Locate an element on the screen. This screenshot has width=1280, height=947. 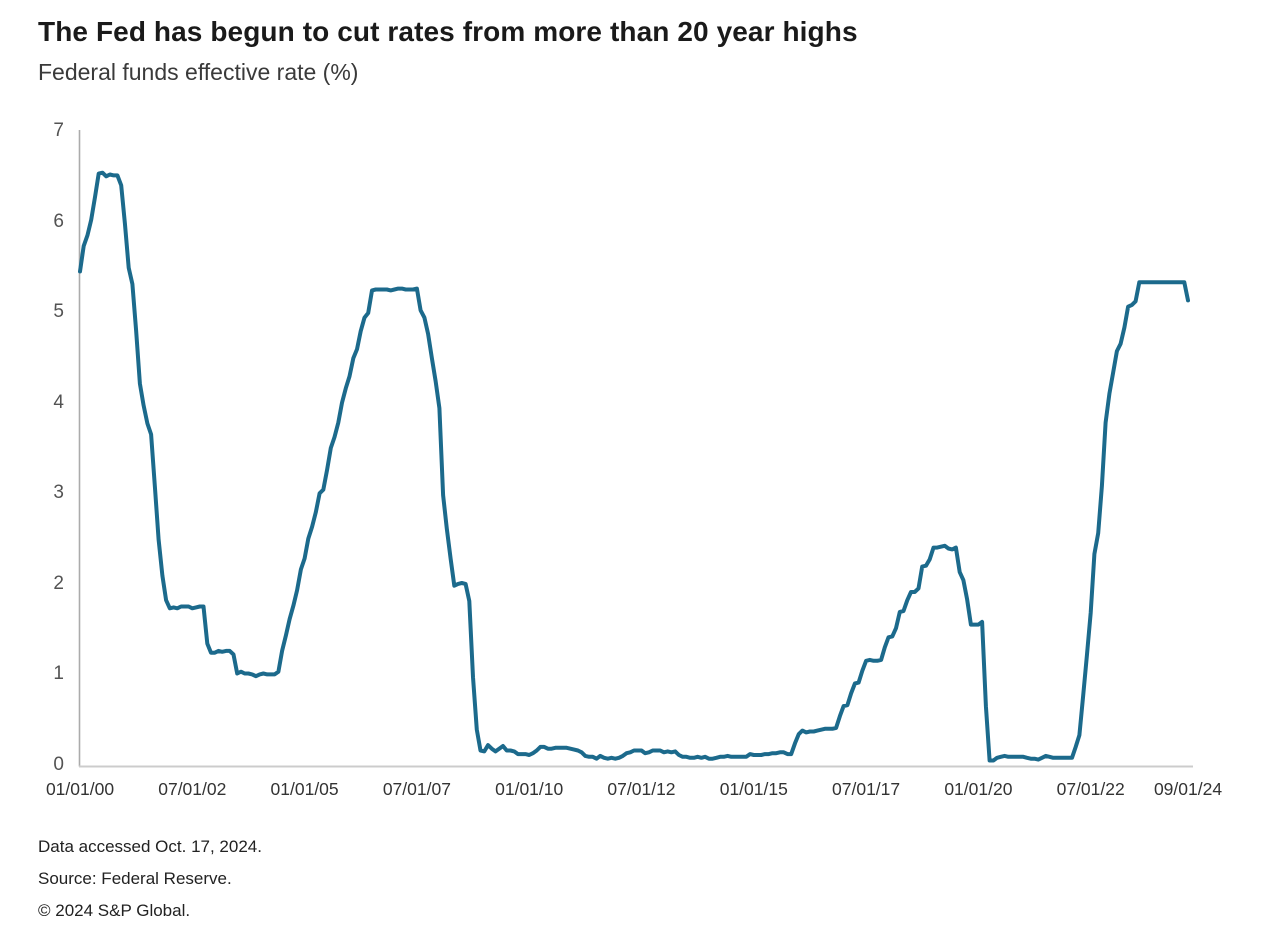
x-axis-tick-label: 09/01/24 is located at coordinates (1188, 789).